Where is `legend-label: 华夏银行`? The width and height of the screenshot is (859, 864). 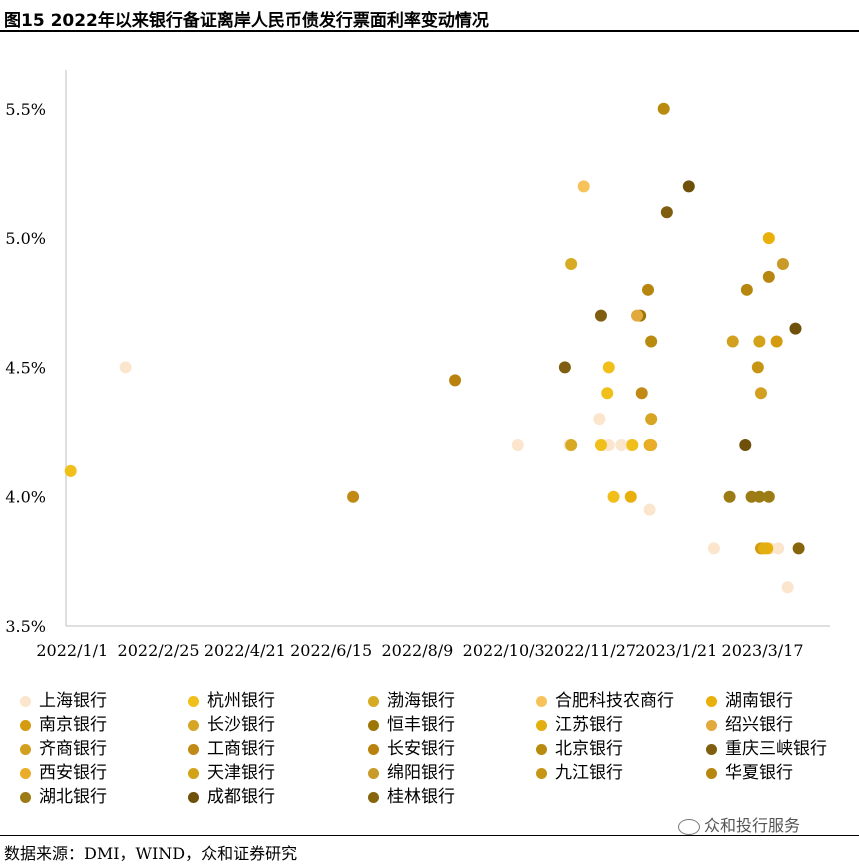 legend-label: 华夏银行 is located at coordinates (759, 773).